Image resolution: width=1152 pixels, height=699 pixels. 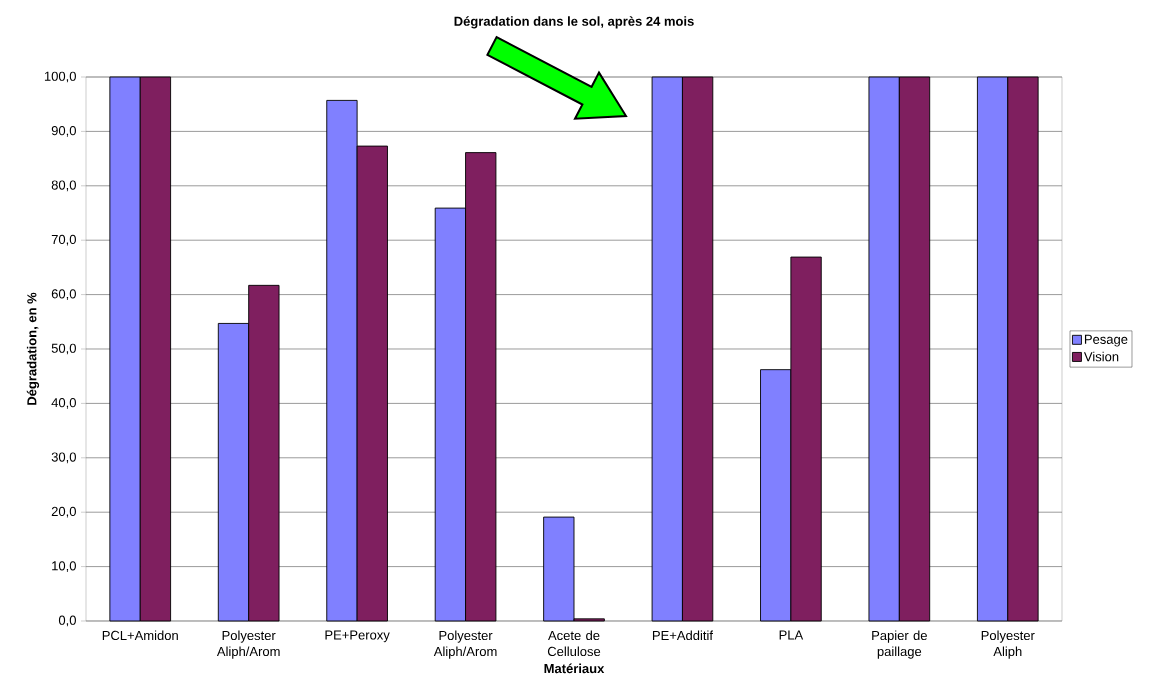 What do you see at coordinates (63, 512) in the screenshot?
I see `y-tick-label: 20,0` at bounding box center [63, 512].